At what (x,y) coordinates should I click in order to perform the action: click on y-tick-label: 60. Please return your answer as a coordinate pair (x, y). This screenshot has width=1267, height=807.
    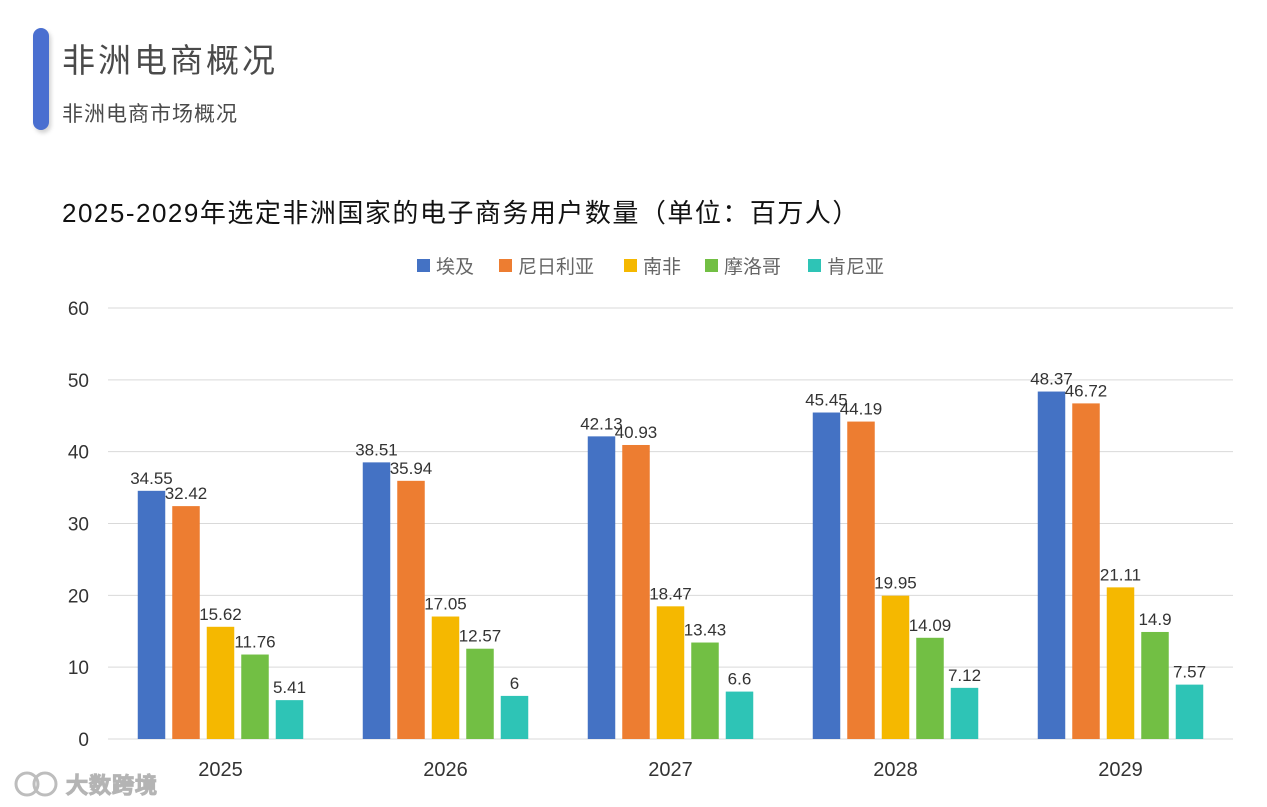
    Looking at the image, I should click on (78, 309).